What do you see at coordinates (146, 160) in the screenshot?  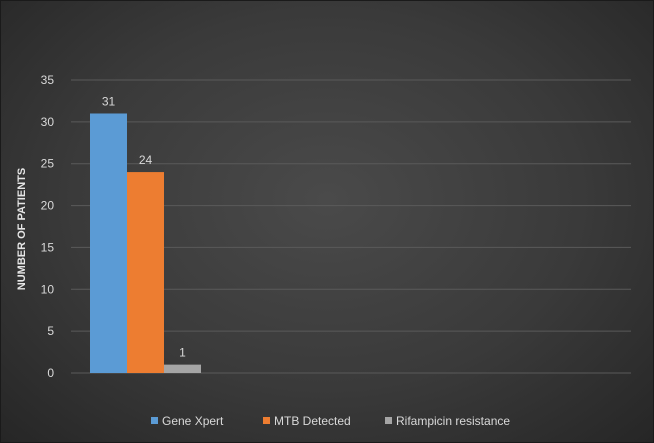 I see `data-label: 24` at bounding box center [146, 160].